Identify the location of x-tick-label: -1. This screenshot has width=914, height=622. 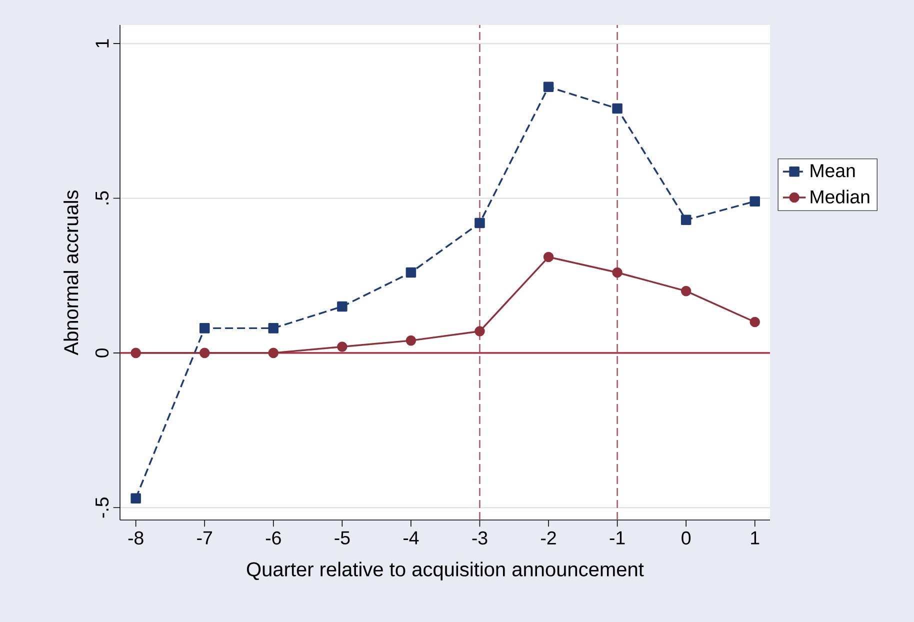
(617, 537).